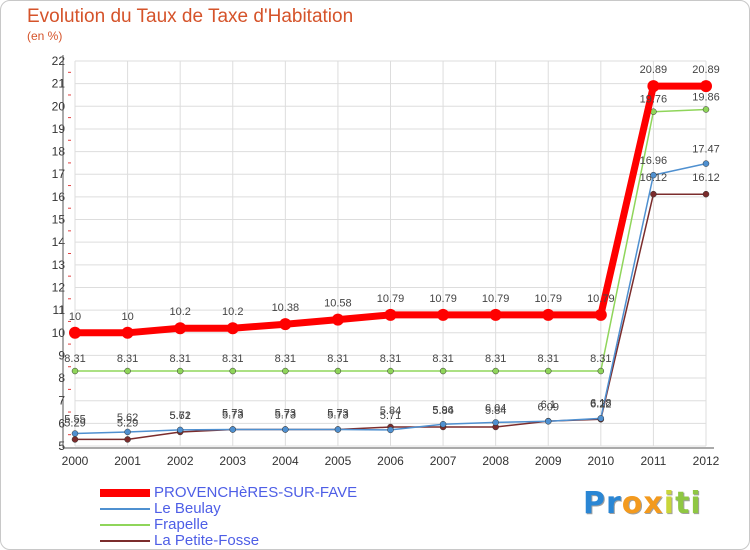  Describe the element at coordinates (127, 461) in the screenshot. I see `x-tick-label: 2001` at that location.